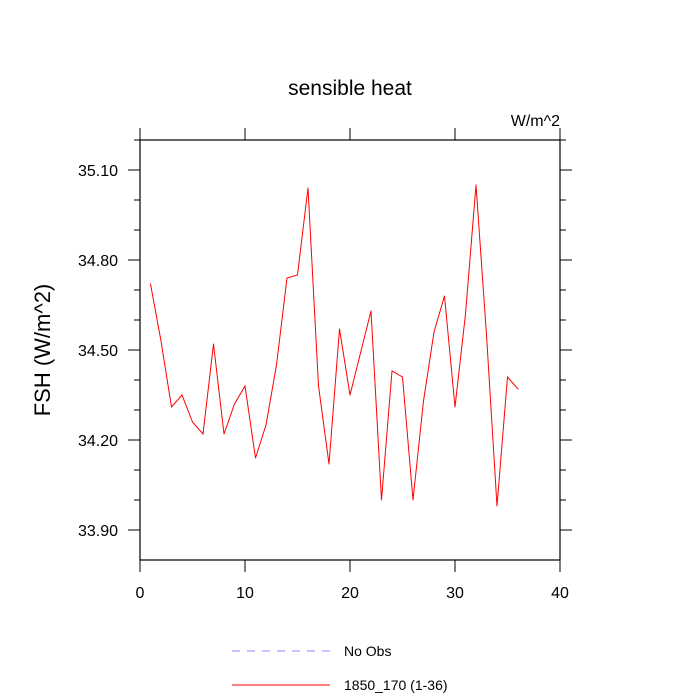 The height and width of the screenshot is (700, 700). What do you see at coordinates (98, 531) in the screenshot?
I see `y-tick-label: 33.90` at bounding box center [98, 531].